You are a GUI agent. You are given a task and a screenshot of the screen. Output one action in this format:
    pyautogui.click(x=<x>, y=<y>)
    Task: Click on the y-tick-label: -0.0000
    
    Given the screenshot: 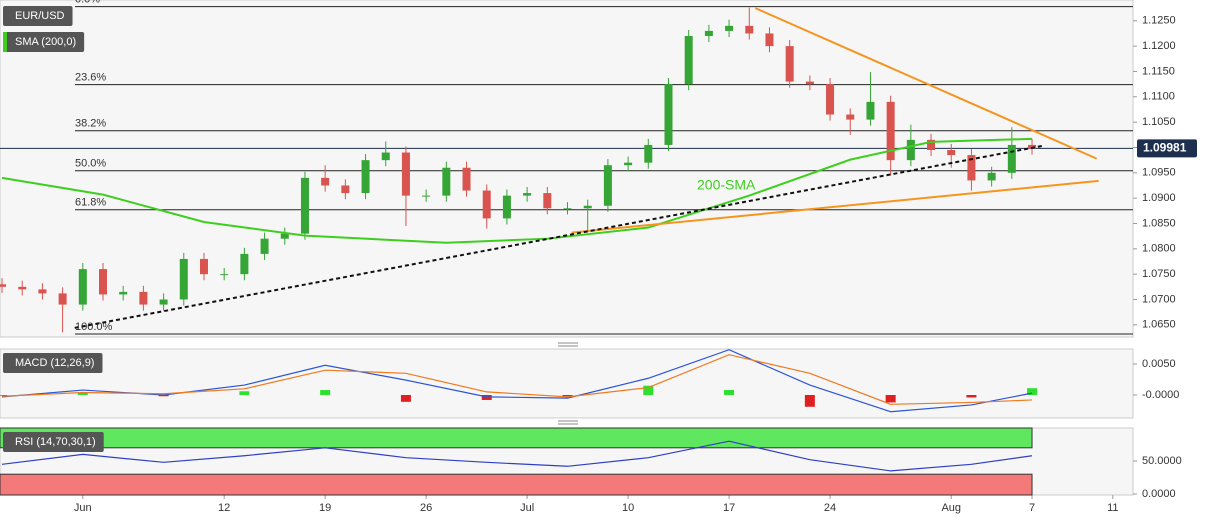 What is the action you would take?
    pyautogui.click(x=1160, y=395)
    